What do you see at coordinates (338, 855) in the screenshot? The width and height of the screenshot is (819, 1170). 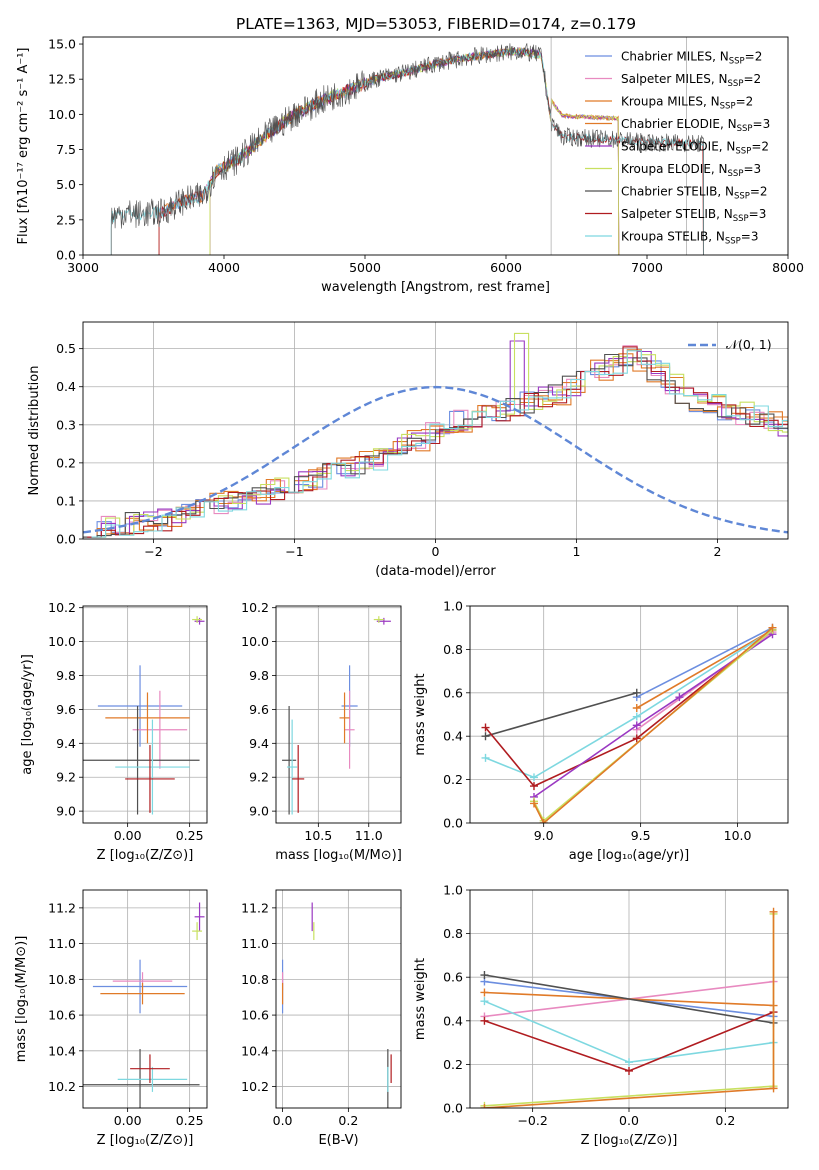 I see `x-axis-label: mass [log₁₀(M/M⊙)]` at bounding box center [338, 855].